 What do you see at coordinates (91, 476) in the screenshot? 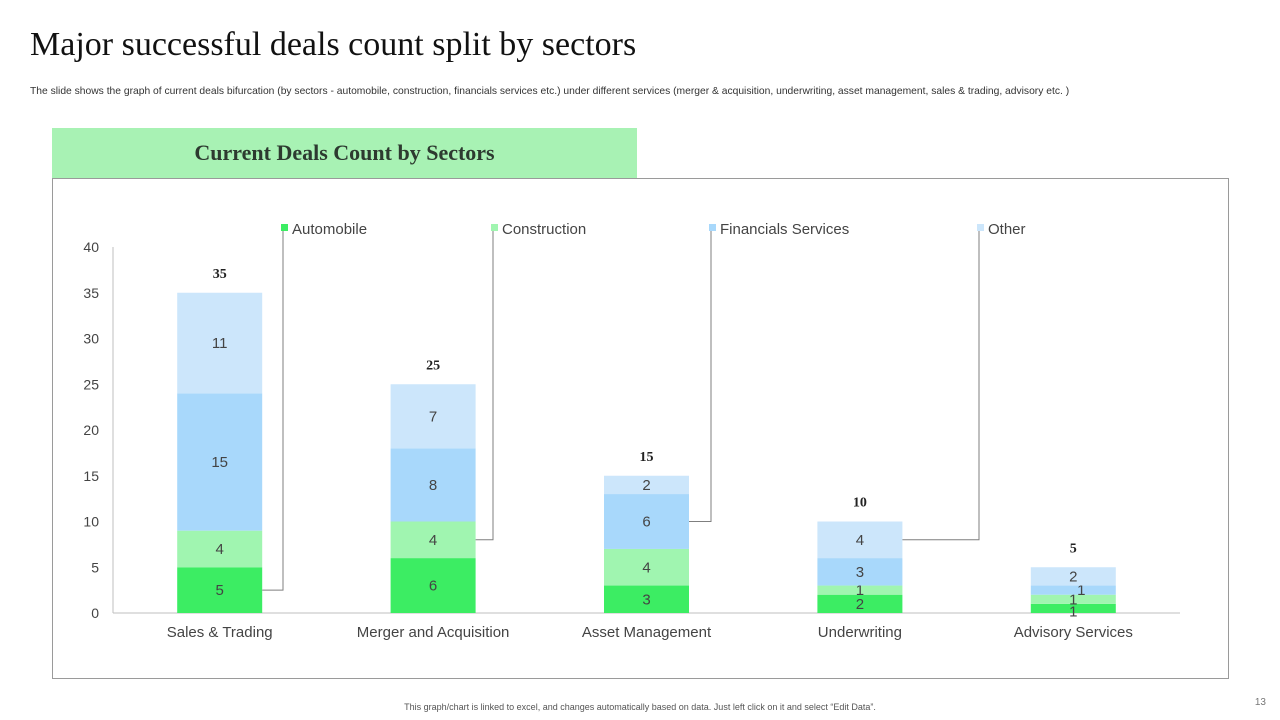
I see `y-tick-label: 15` at bounding box center [91, 476].